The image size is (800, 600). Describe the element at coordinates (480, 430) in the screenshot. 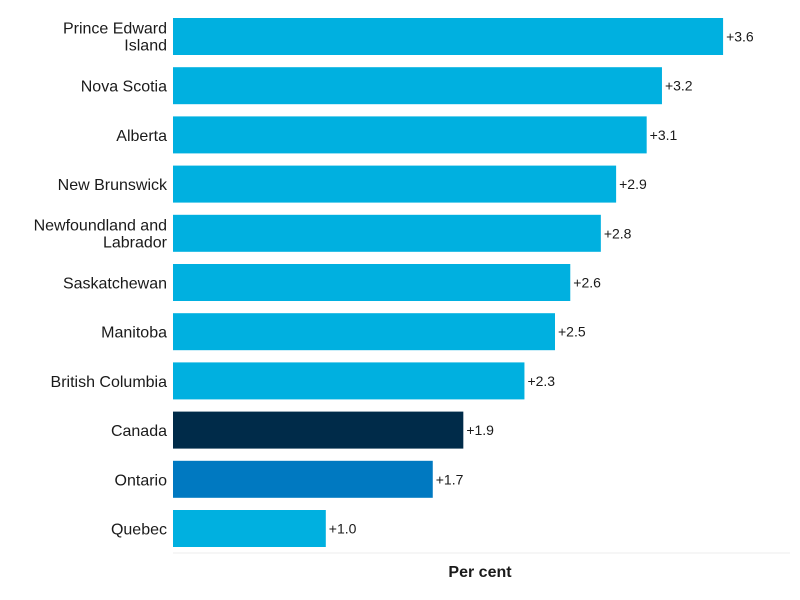

I see `value-label-canada: +1.9` at that location.